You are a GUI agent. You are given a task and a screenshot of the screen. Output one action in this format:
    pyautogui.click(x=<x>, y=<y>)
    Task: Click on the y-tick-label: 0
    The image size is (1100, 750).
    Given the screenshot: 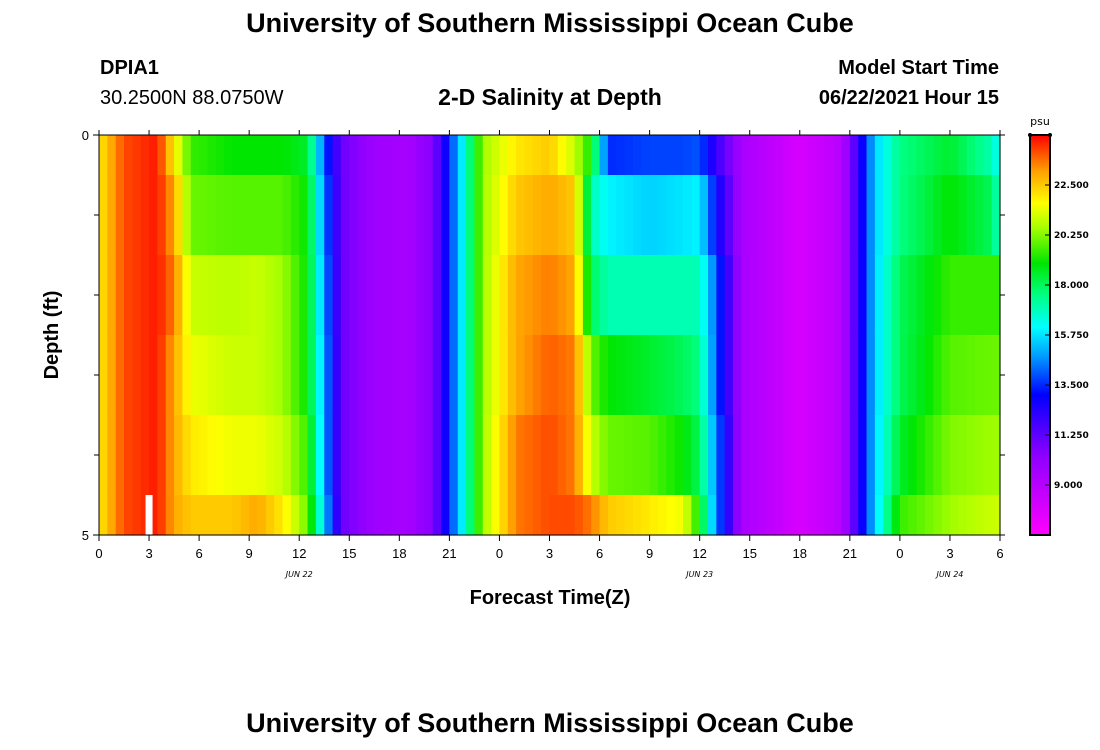 What is the action you would take?
    pyautogui.click(x=85, y=135)
    